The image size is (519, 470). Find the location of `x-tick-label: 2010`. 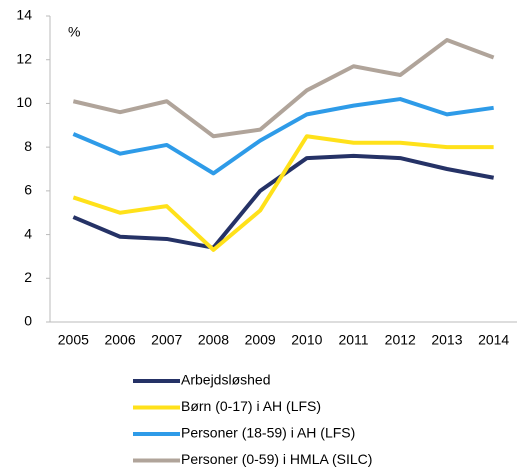

x-tick-label: 2010 is located at coordinates (306, 340).